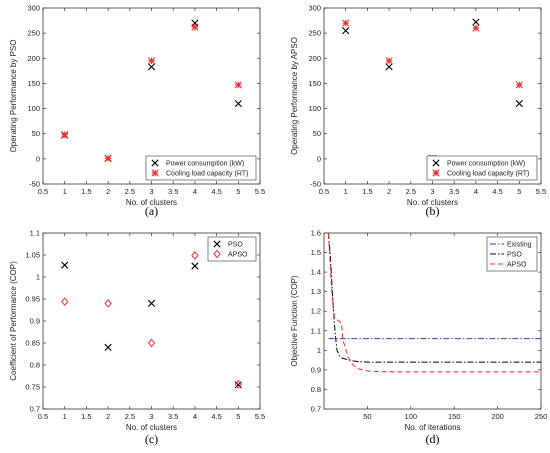 This screenshot has width=550, height=453. What do you see at coordinates (151, 211) in the screenshot?
I see `panel-label: (a)` at bounding box center [151, 211].